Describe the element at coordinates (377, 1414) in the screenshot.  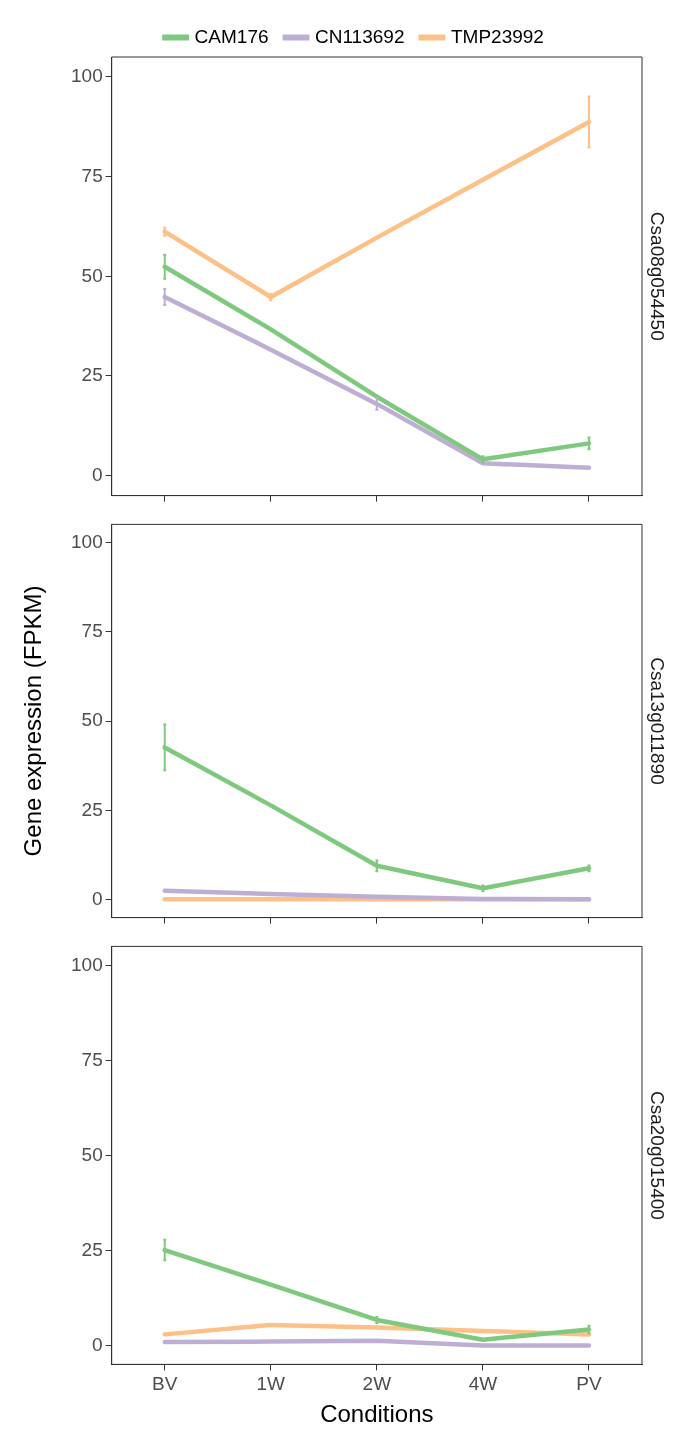
I see `x-axis-title: Conditions` at that location.